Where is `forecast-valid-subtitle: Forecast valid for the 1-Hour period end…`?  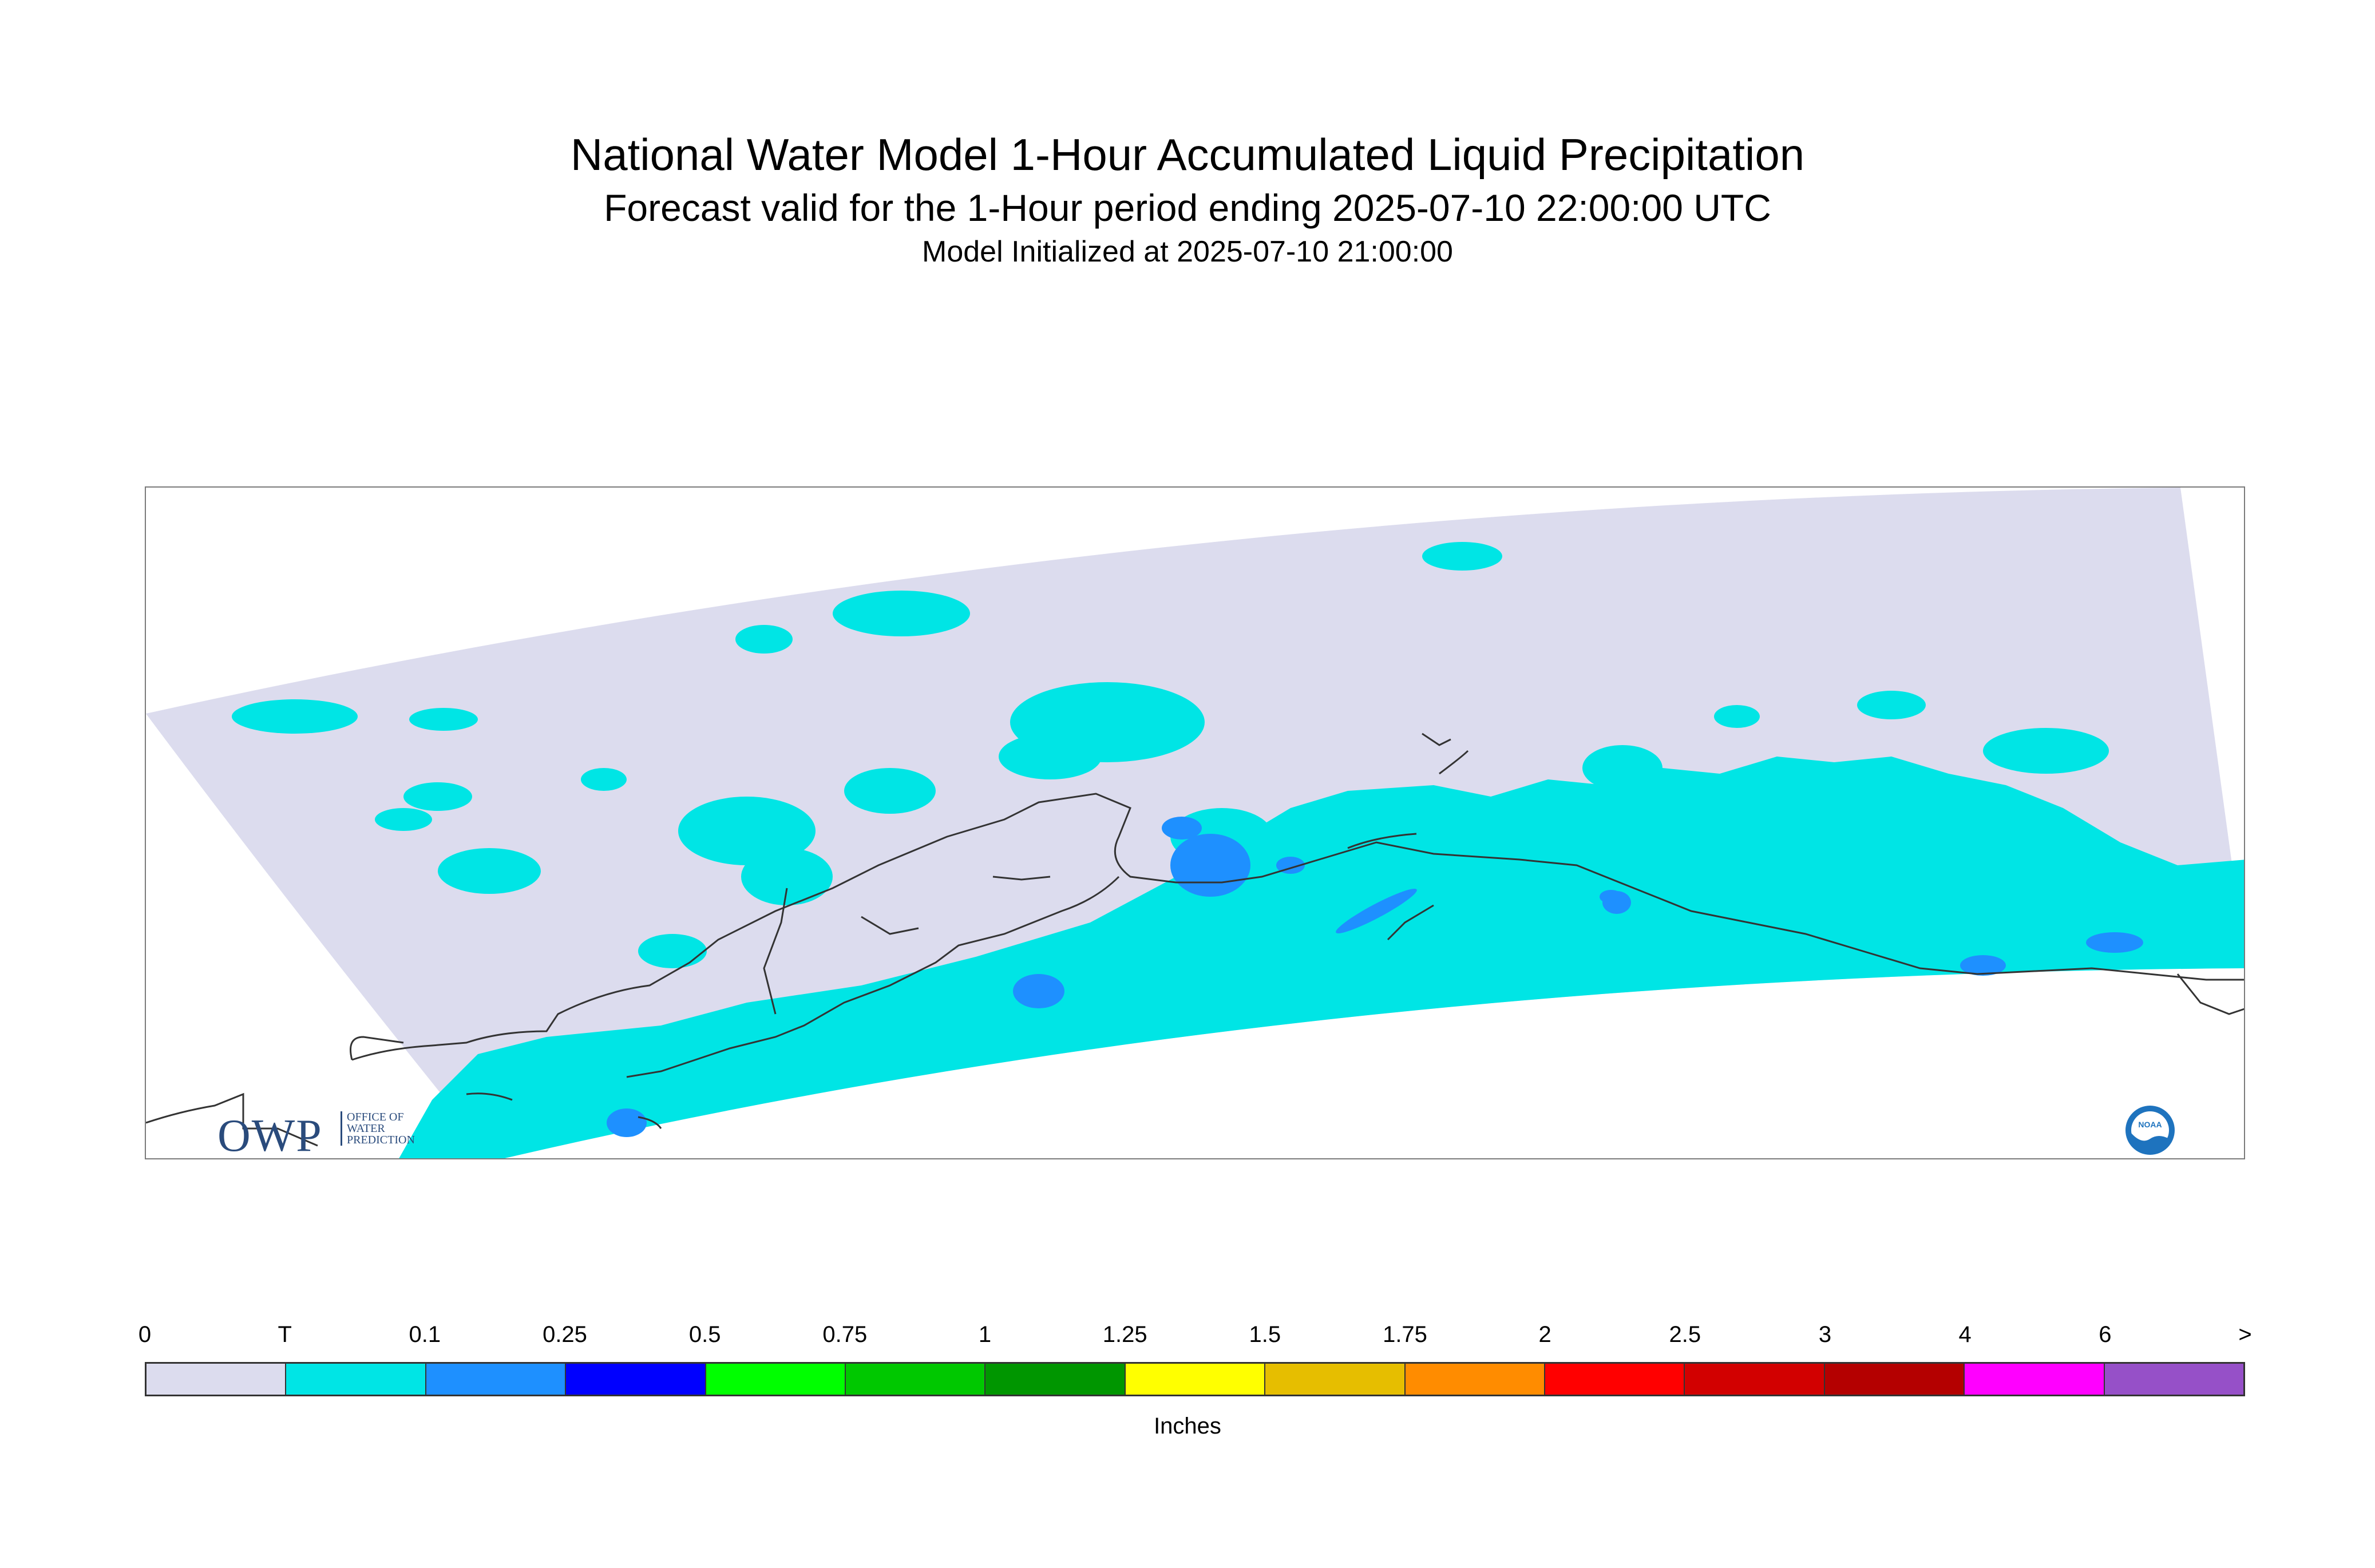
forecast-valid-subtitle: Forecast valid for the 1-Hour period end… is located at coordinates (1187, 208).